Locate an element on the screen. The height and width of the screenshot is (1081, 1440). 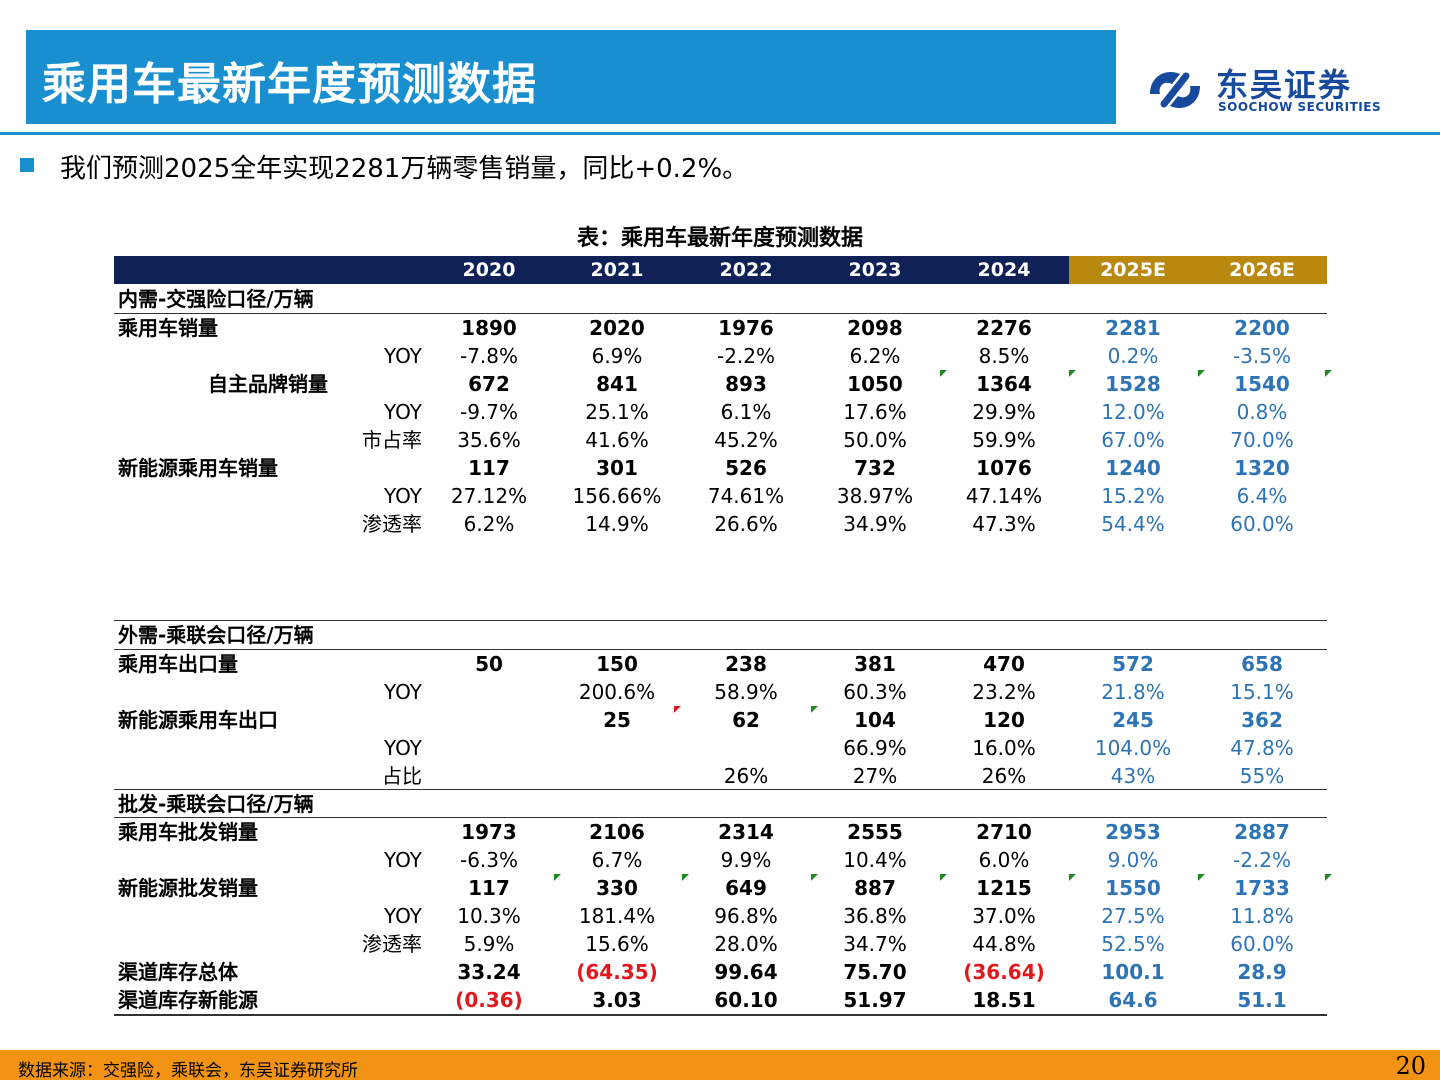
table-cell: 893 is located at coordinates (746, 384).